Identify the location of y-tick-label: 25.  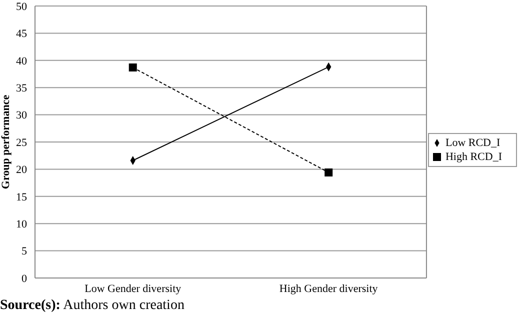
(22, 142).